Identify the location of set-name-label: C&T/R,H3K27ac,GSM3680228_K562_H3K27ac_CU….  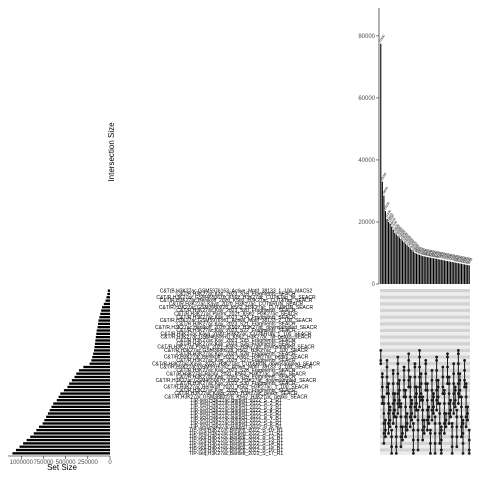
(236, 308).